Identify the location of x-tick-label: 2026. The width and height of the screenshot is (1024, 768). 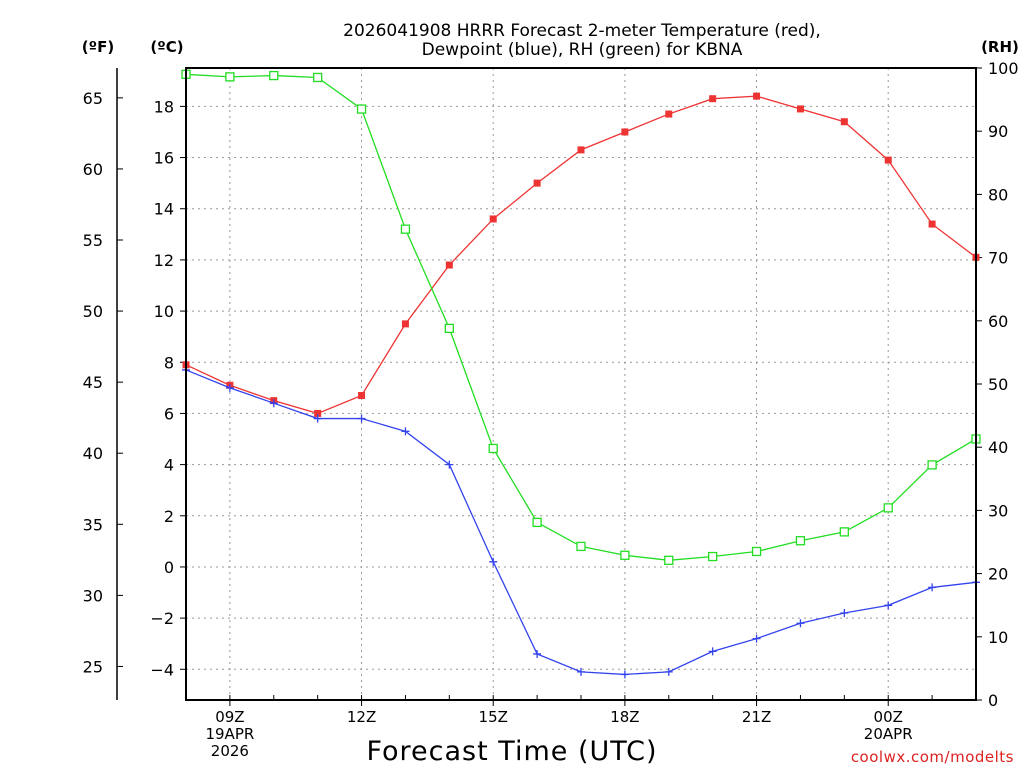
(230, 751).